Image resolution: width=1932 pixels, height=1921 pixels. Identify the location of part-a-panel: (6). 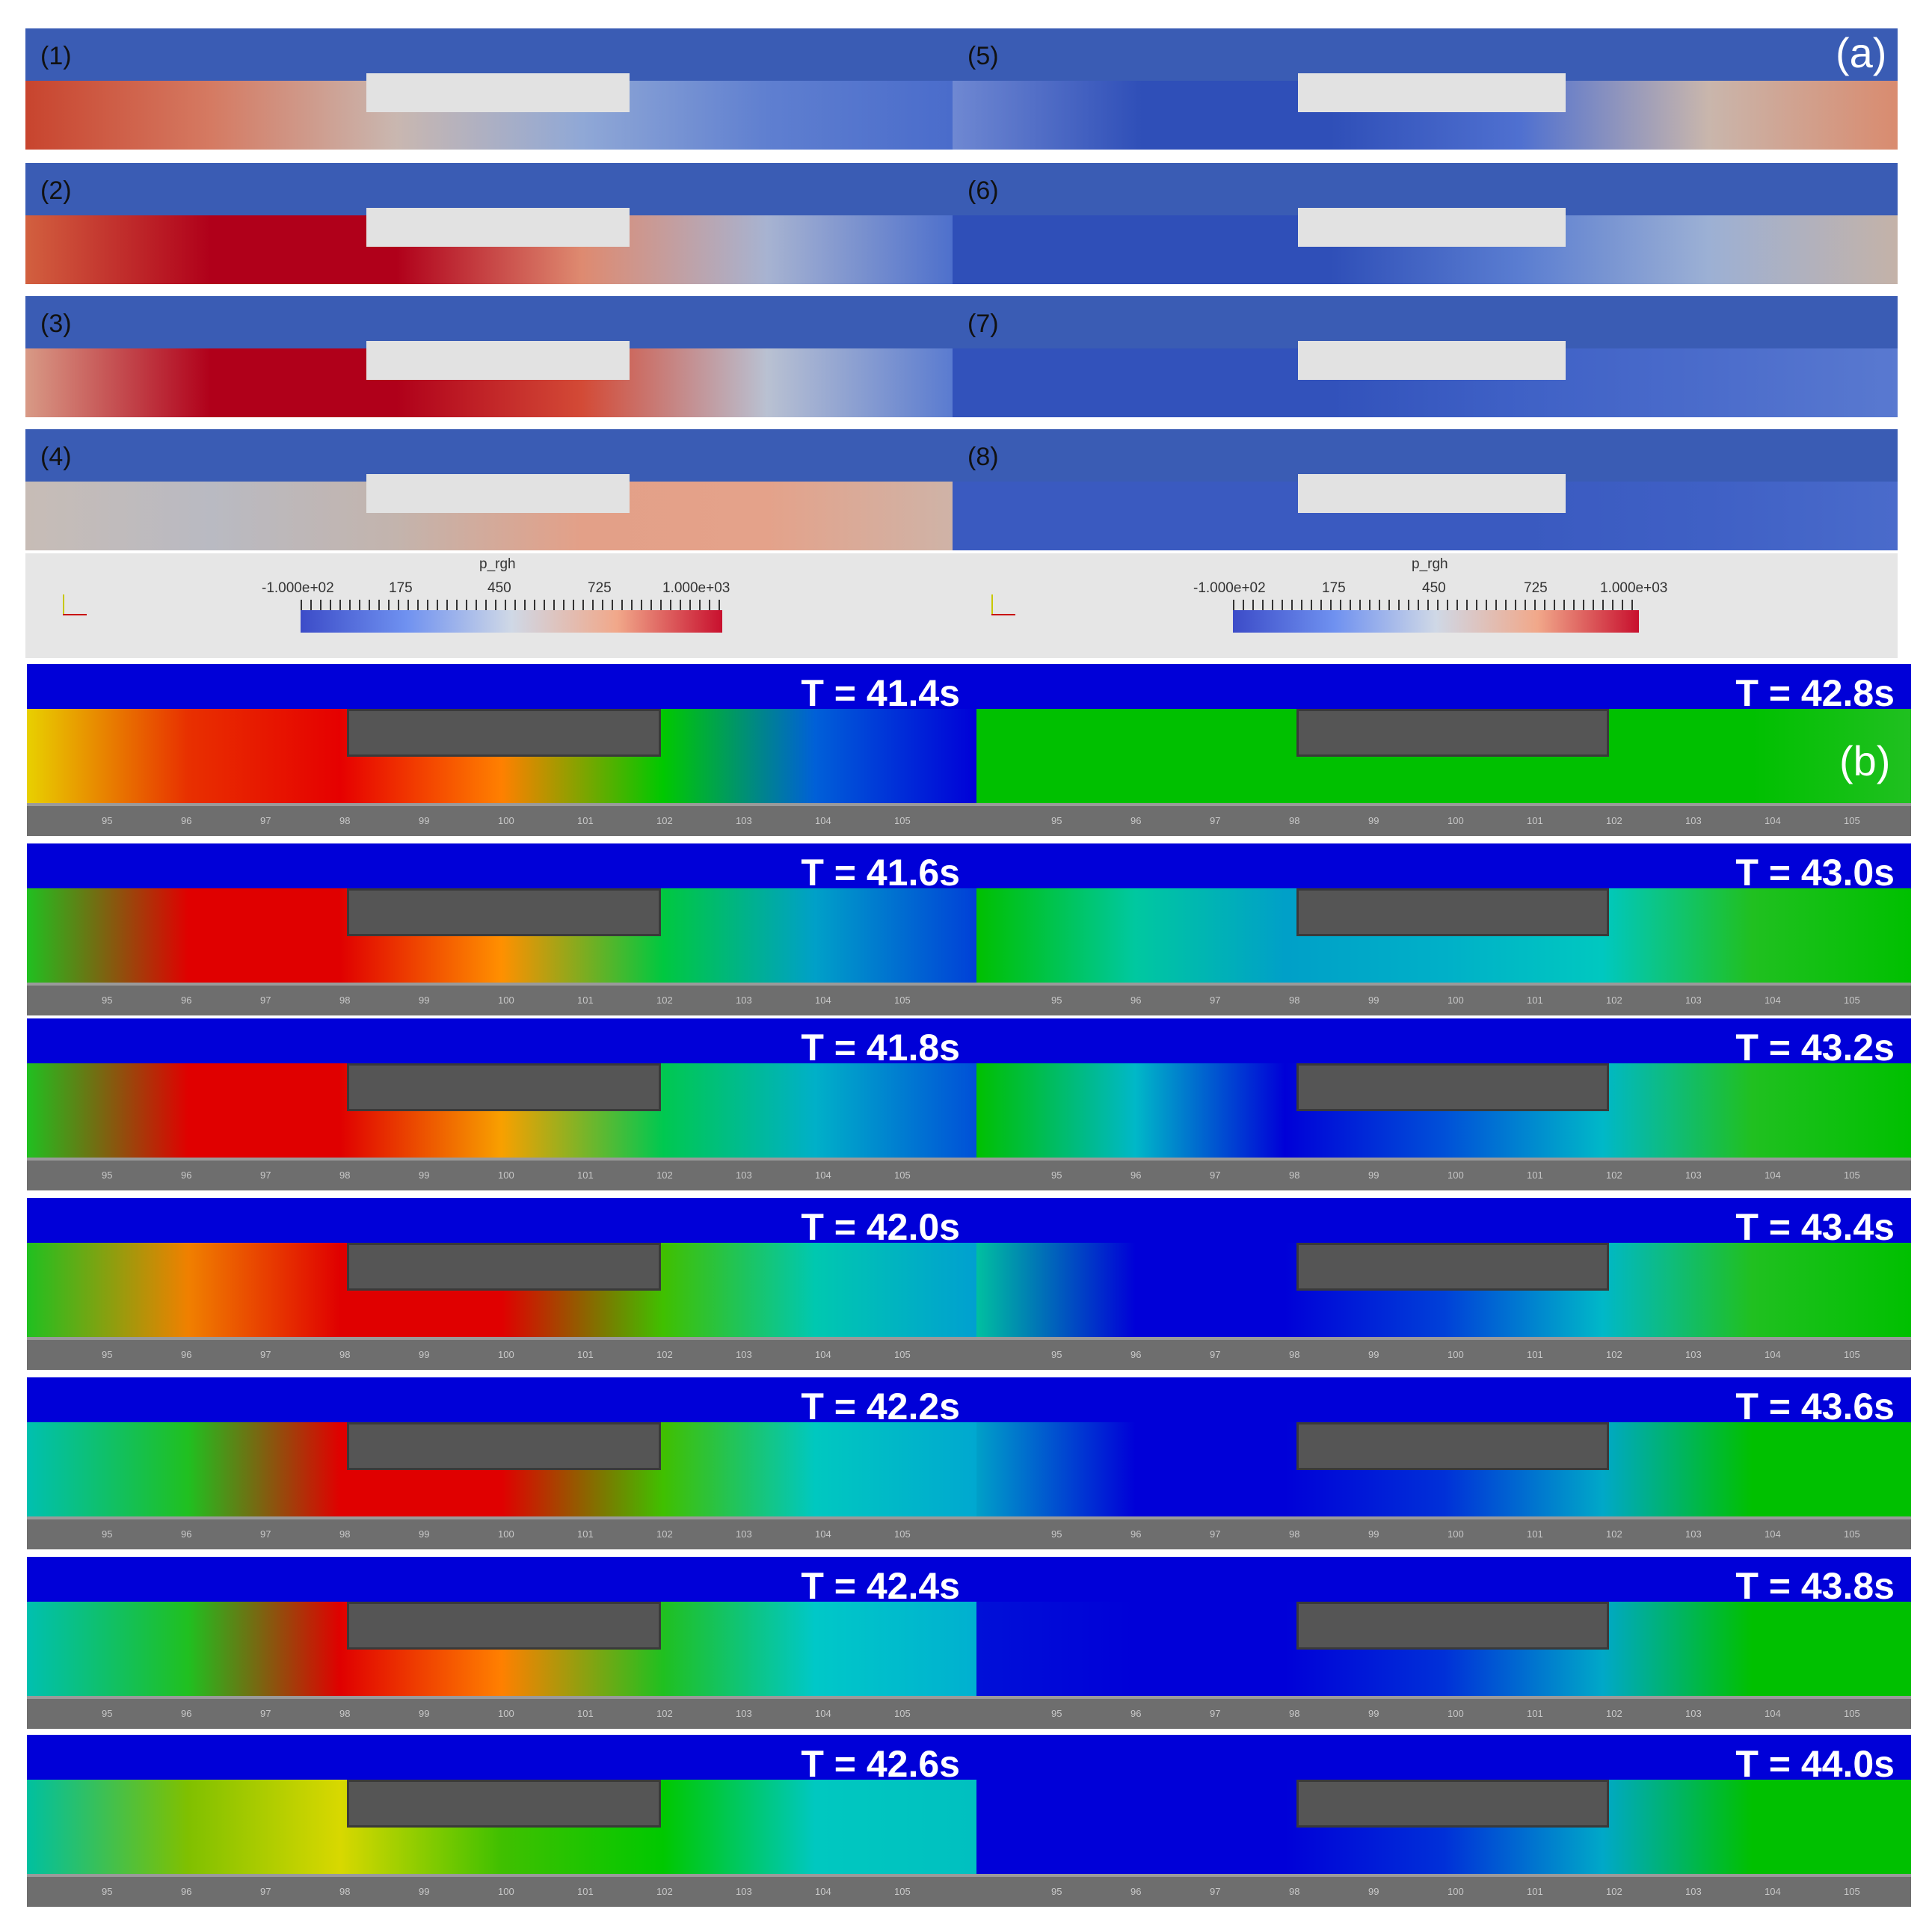
(1425, 223).